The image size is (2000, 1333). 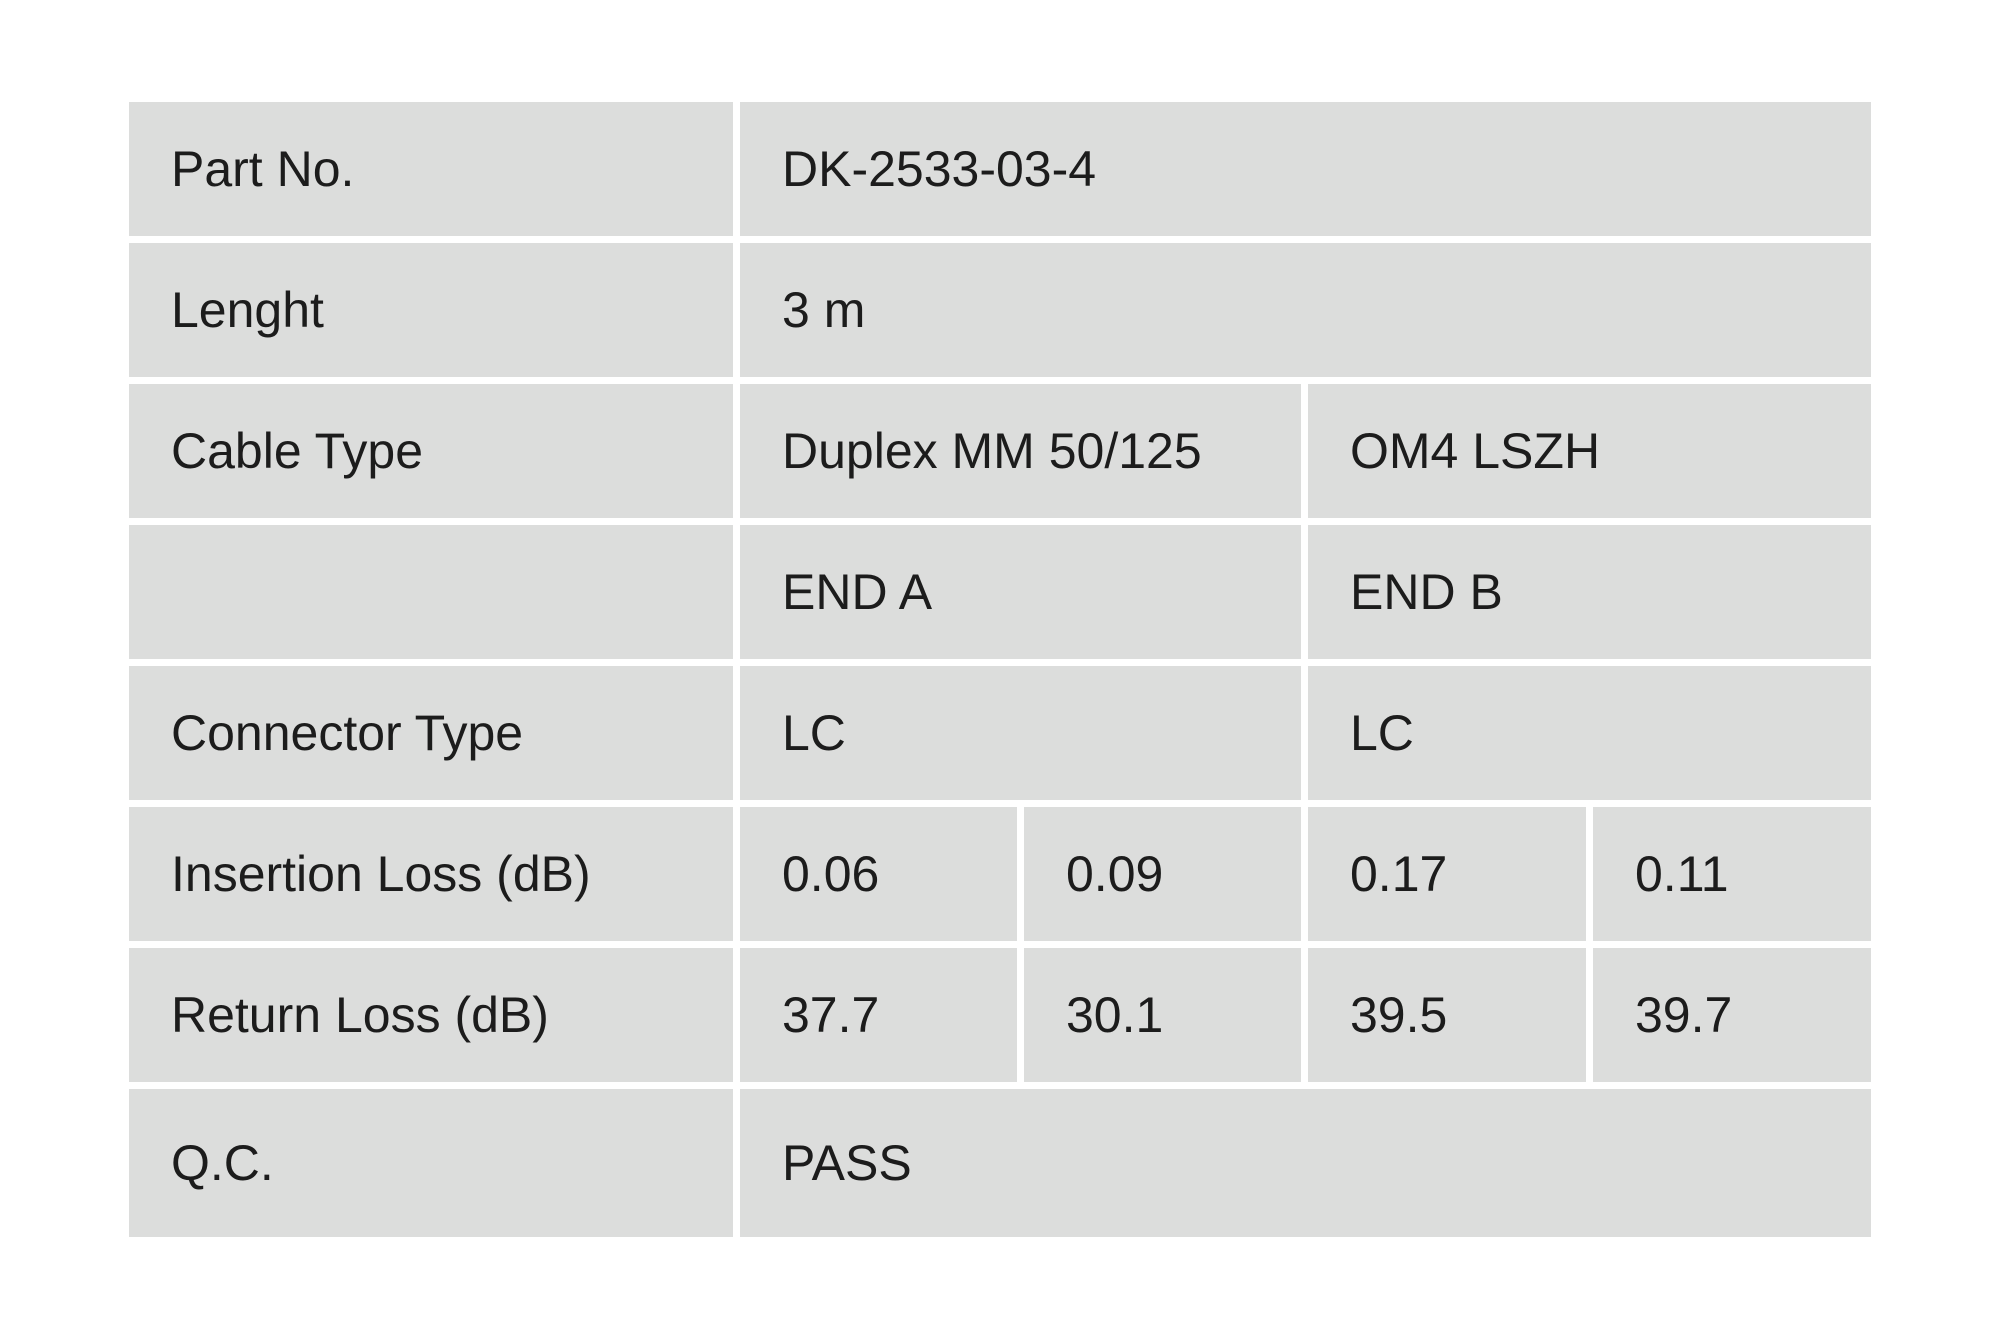 What do you see at coordinates (431, 310) in the screenshot?
I see `length-label: Lenght` at bounding box center [431, 310].